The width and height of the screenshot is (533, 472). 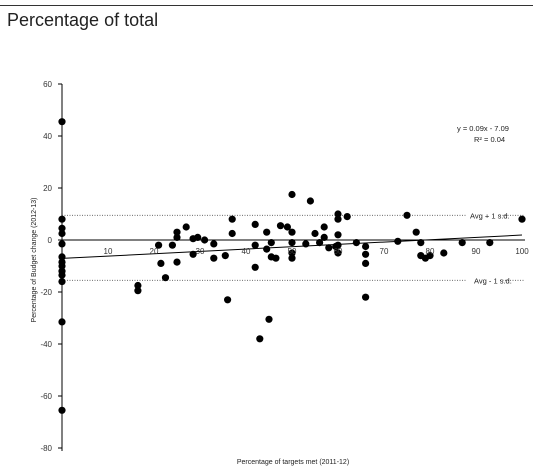 I want to click on x-tick-label: 10, so click(x=108, y=251).